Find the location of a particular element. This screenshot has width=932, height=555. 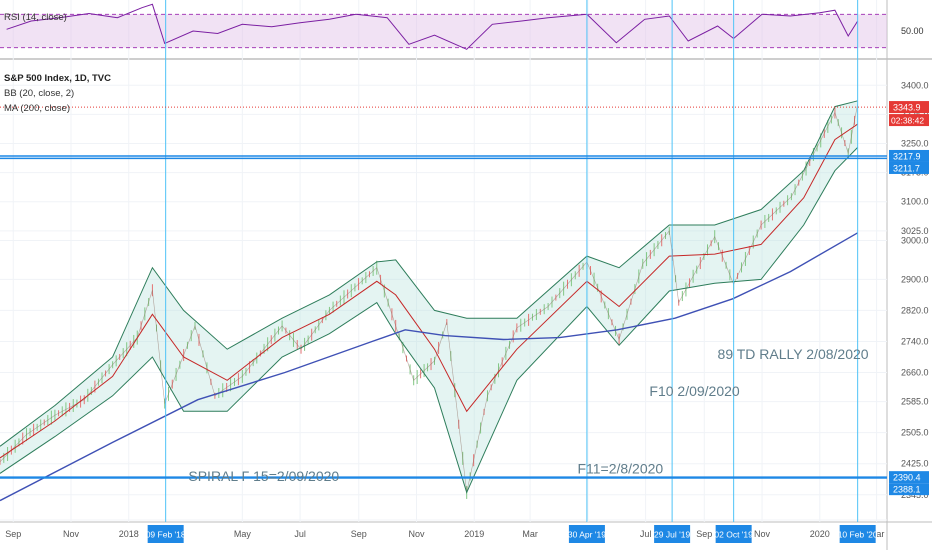

price-tick-label: 3100.0 is located at coordinates (915, 202).